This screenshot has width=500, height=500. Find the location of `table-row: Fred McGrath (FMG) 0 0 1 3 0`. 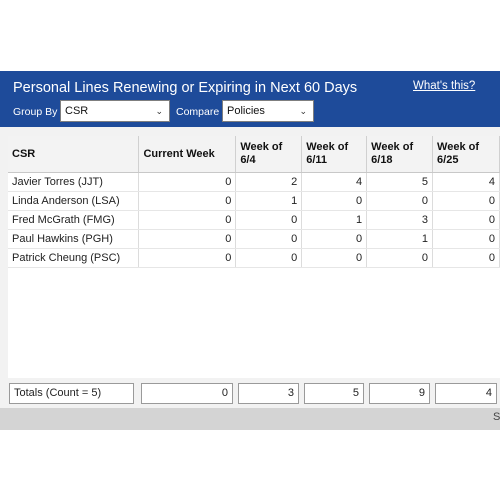

table-row: Fred McGrath (FMG) 0 0 1 3 0 is located at coordinates (254, 220).